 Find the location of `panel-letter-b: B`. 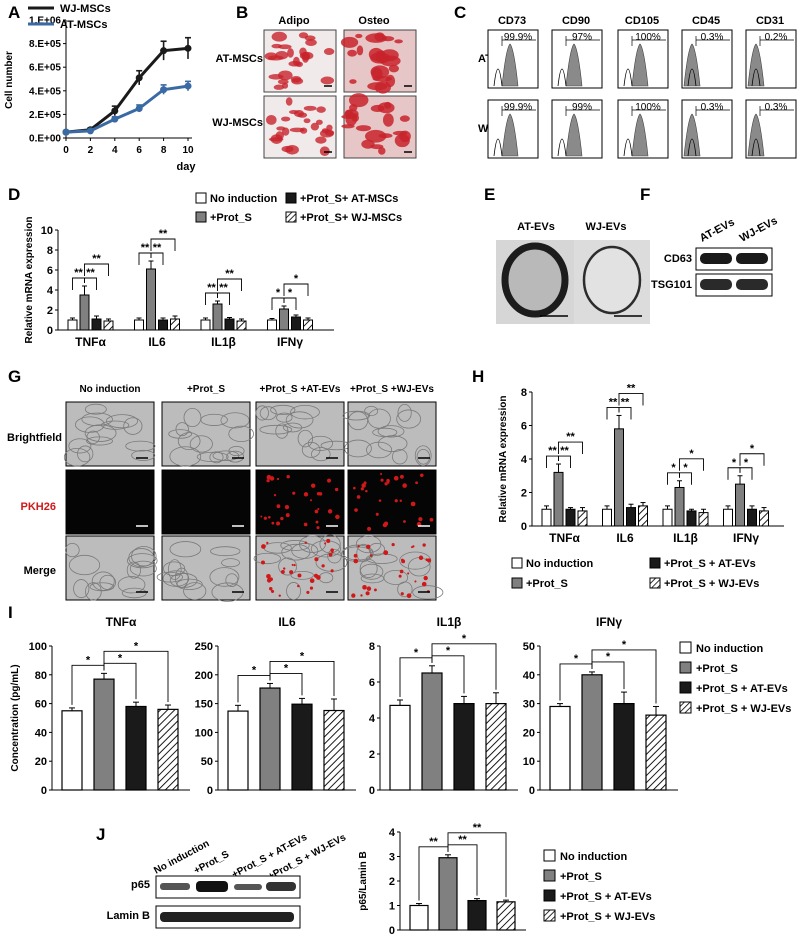

panel-letter-b: B is located at coordinates (242, 12).